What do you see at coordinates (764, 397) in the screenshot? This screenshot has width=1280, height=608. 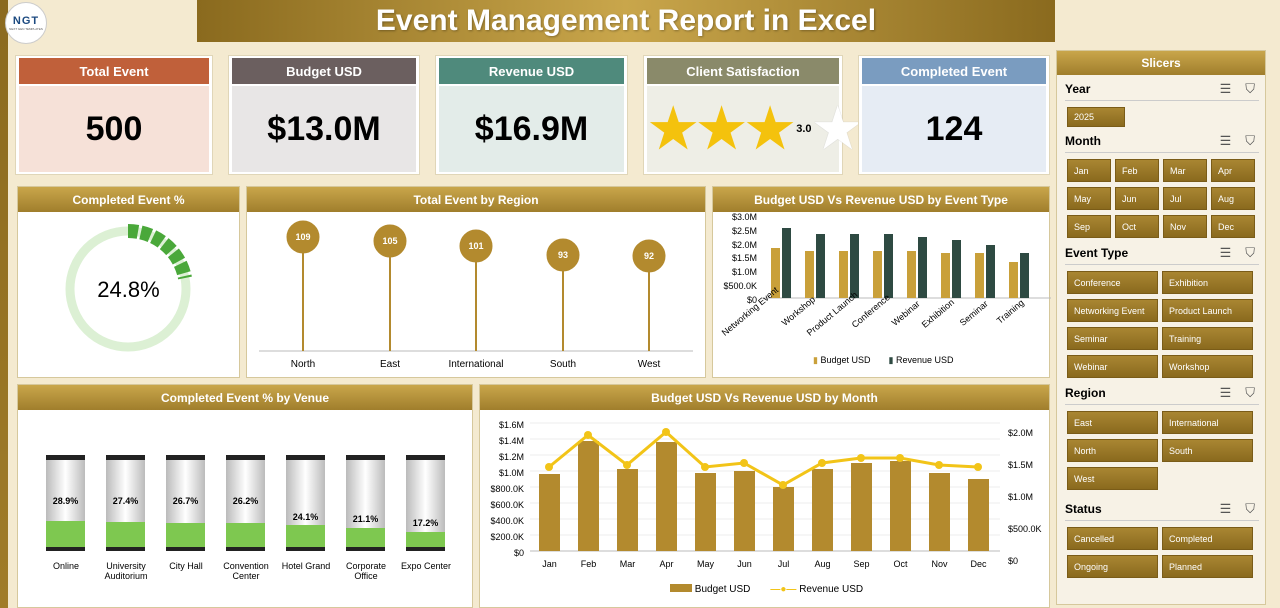 I see `panel-title: Budget USD Vs Revenue USD by Month` at bounding box center [764, 397].